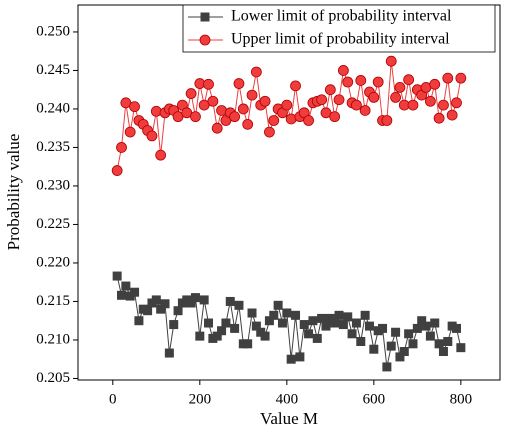 The width and height of the screenshot is (510, 435). Describe the element at coordinates (461, 399) in the screenshot. I see `x-tick-label: 800` at that location.